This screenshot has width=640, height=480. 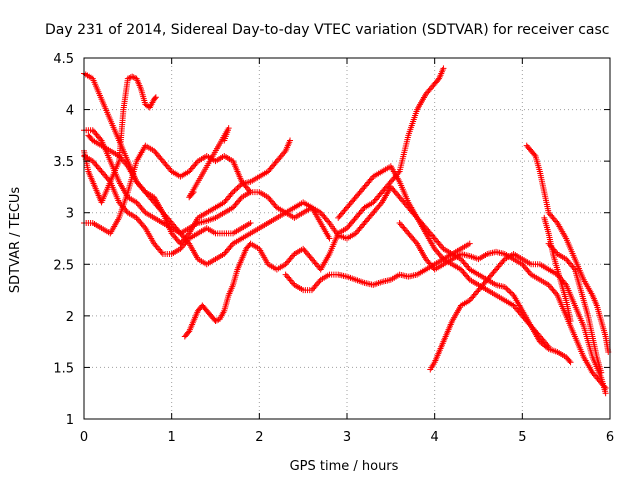 What do you see at coordinates (63, 265) in the screenshot?
I see `y-tick-label: 2.5` at bounding box center [63, 265].